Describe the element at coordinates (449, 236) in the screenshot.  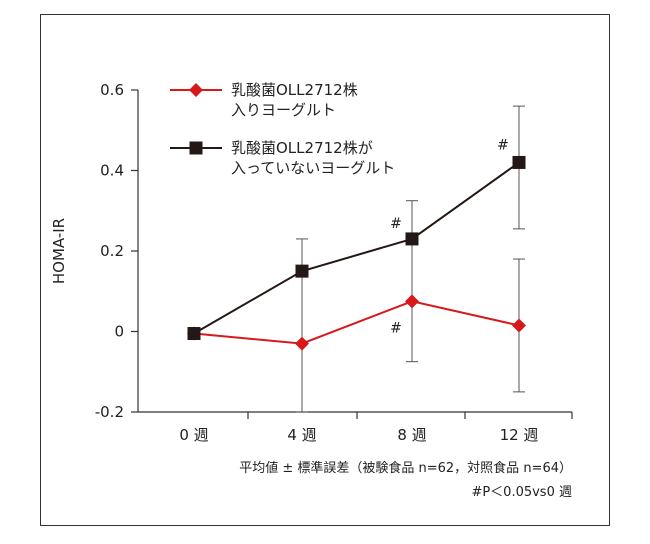
I see `significance-marks: # # #` at that location.